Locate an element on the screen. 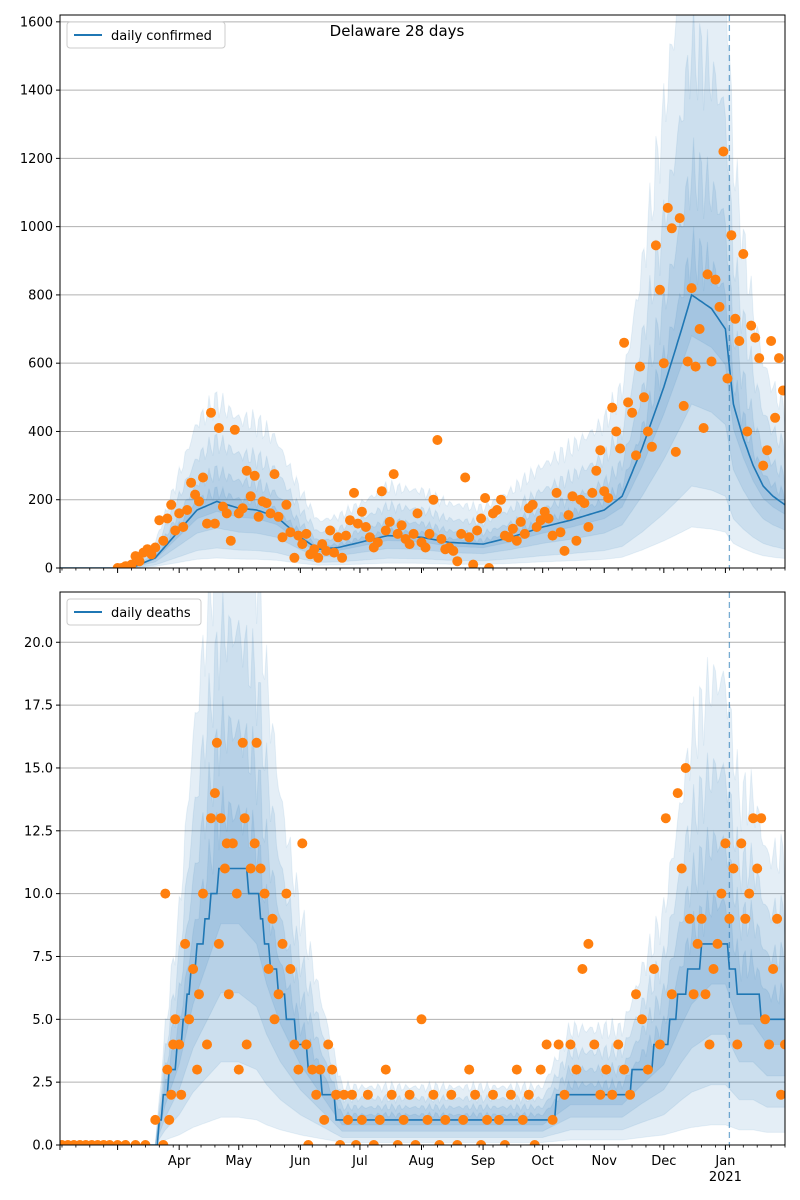  x-tick-label: Jul is located at coordinates (359, 1161).